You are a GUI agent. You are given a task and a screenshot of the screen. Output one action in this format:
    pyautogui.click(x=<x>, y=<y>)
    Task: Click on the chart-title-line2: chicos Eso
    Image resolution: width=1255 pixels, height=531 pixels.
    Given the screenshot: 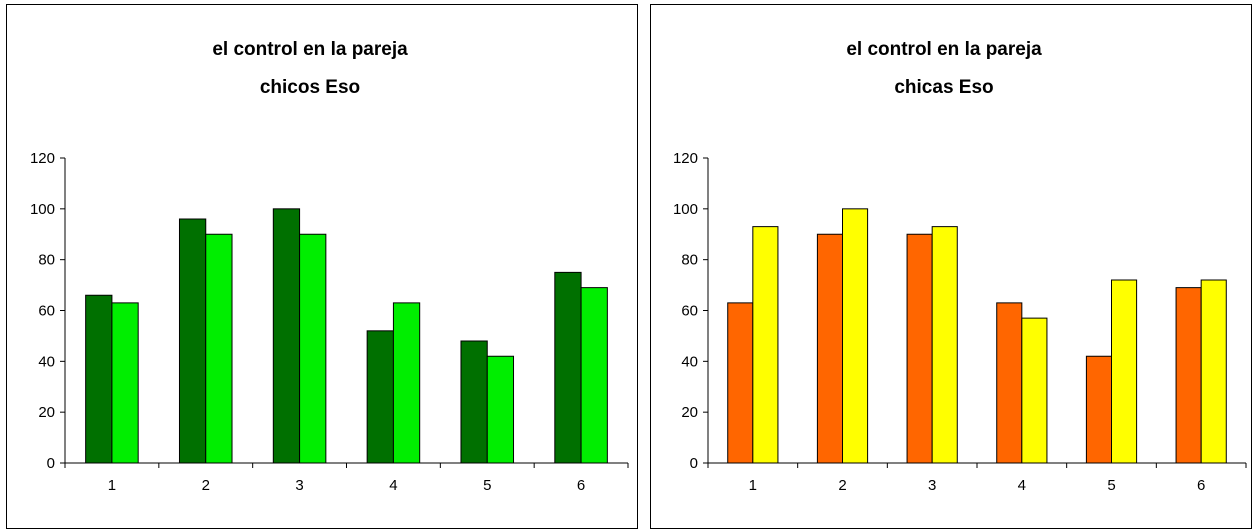 What is the action you would take?
    pyautogui.click(x=310, y=87)
    